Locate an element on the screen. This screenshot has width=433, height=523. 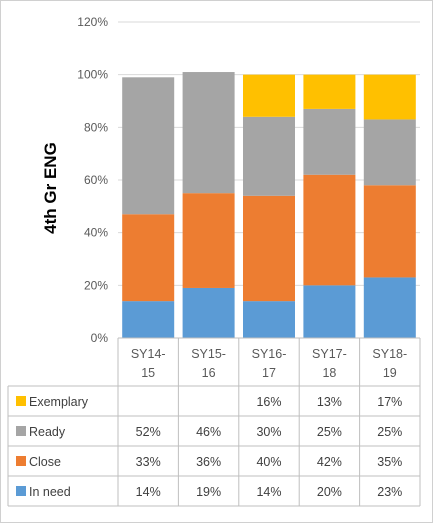
data-label: 17% is located at coordinates (389, 402).